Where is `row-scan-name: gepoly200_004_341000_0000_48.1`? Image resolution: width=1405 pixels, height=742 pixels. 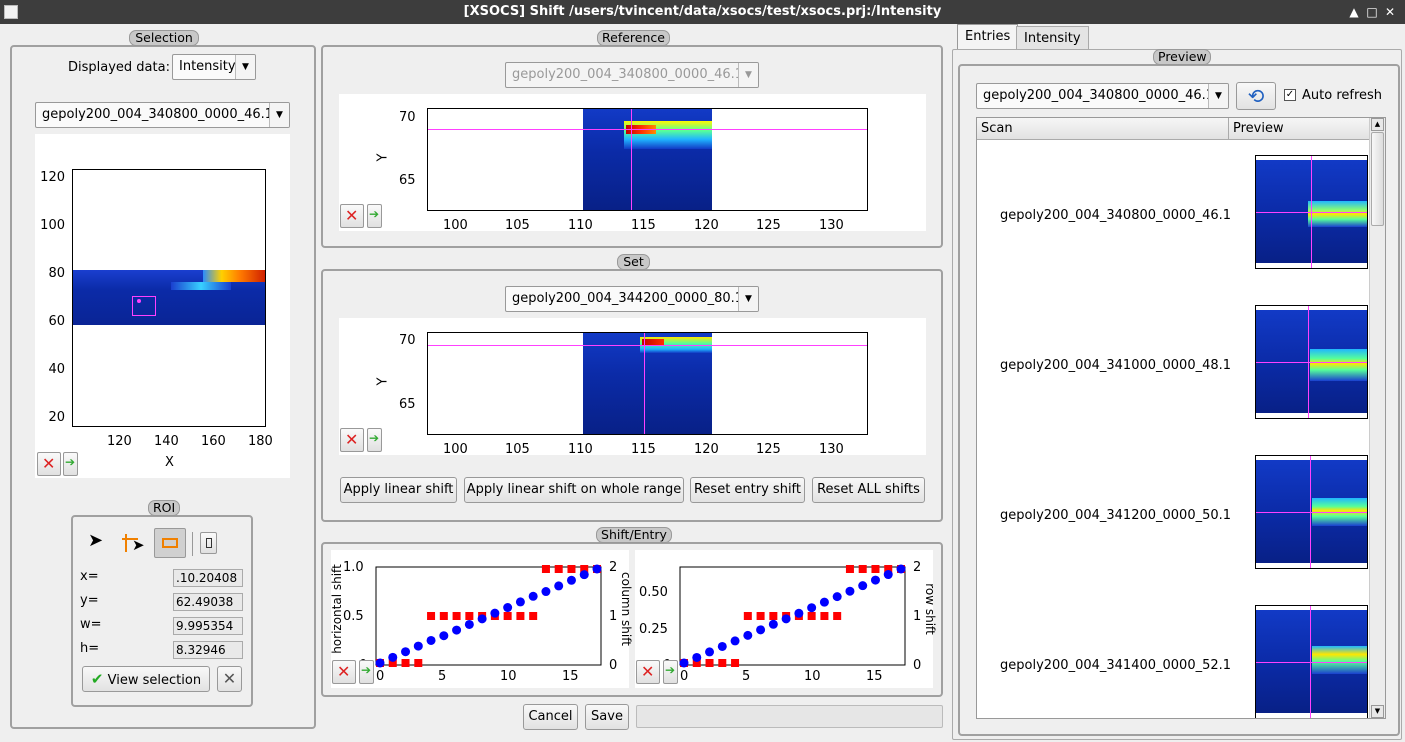
row-scan-name: gepoly200_004_341000_0000_48.1 is located at coordinates (1116, 365).